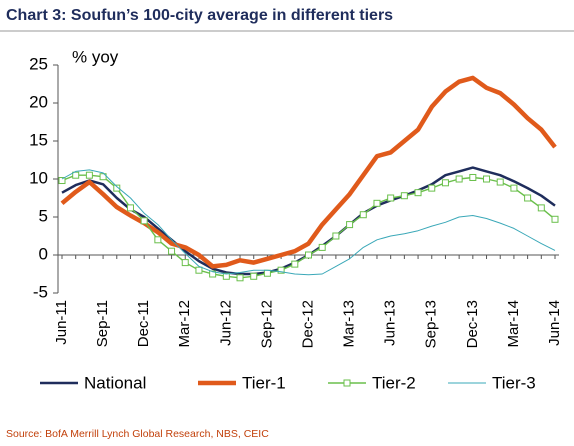 The image size is (574, 446). What do you see at coordinates (43, 253) in the screenshot?
I see `y-tick-label: 0` at bounding box center [43, 253].